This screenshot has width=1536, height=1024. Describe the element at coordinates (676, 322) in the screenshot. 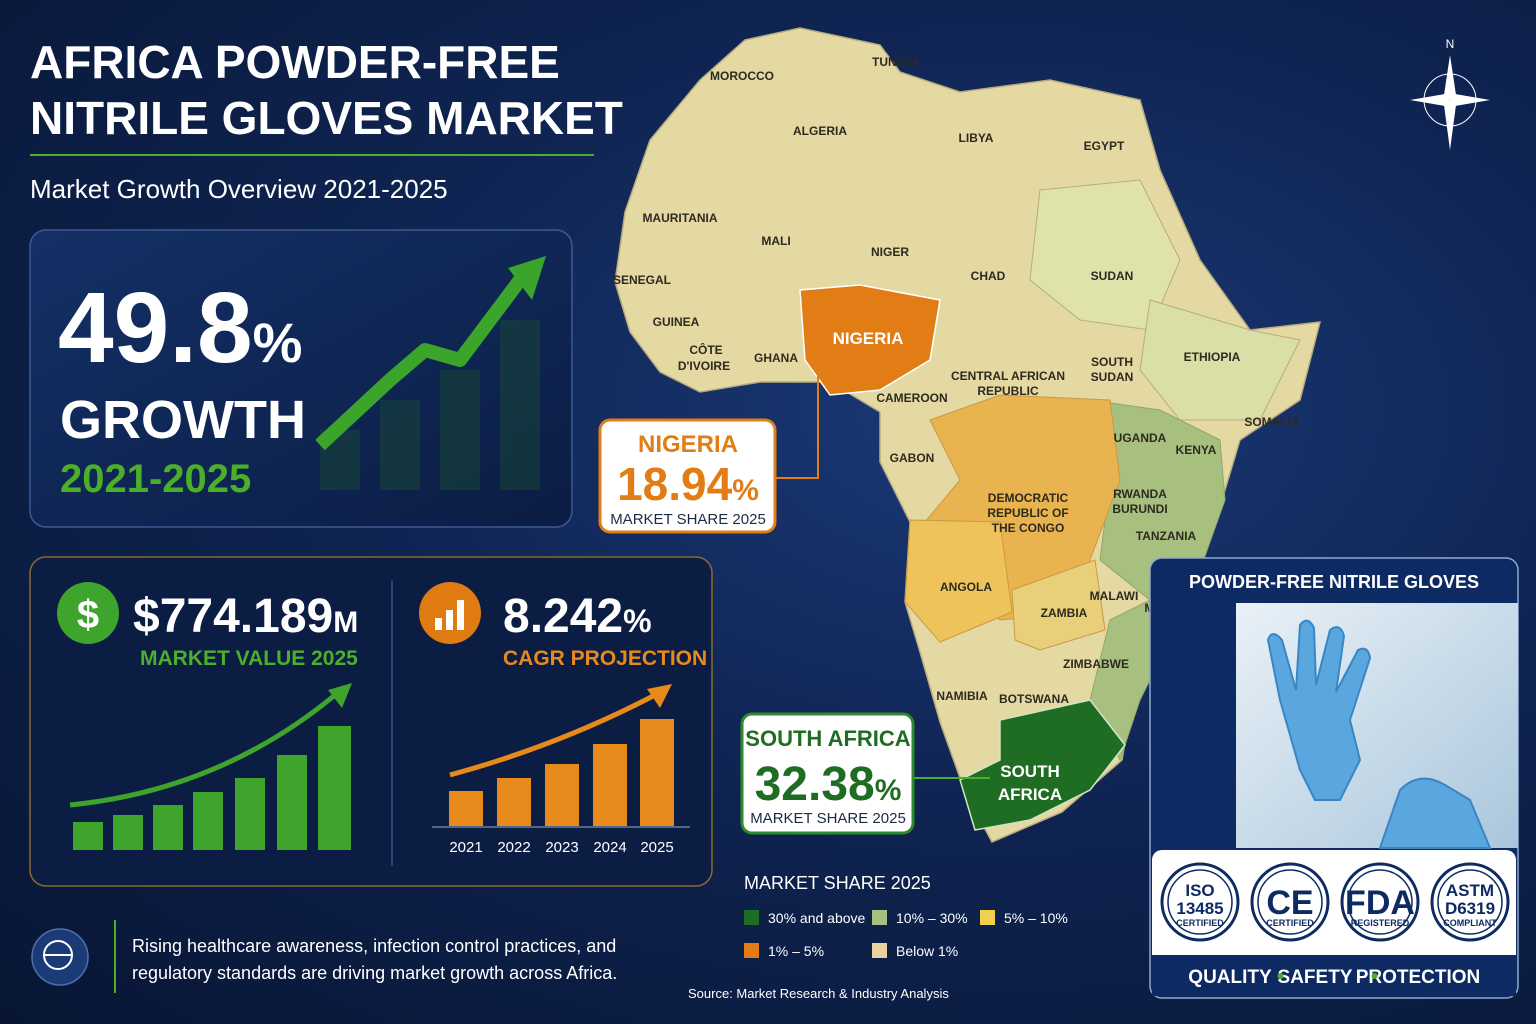

I see `country-label: GUINEA` at that location.